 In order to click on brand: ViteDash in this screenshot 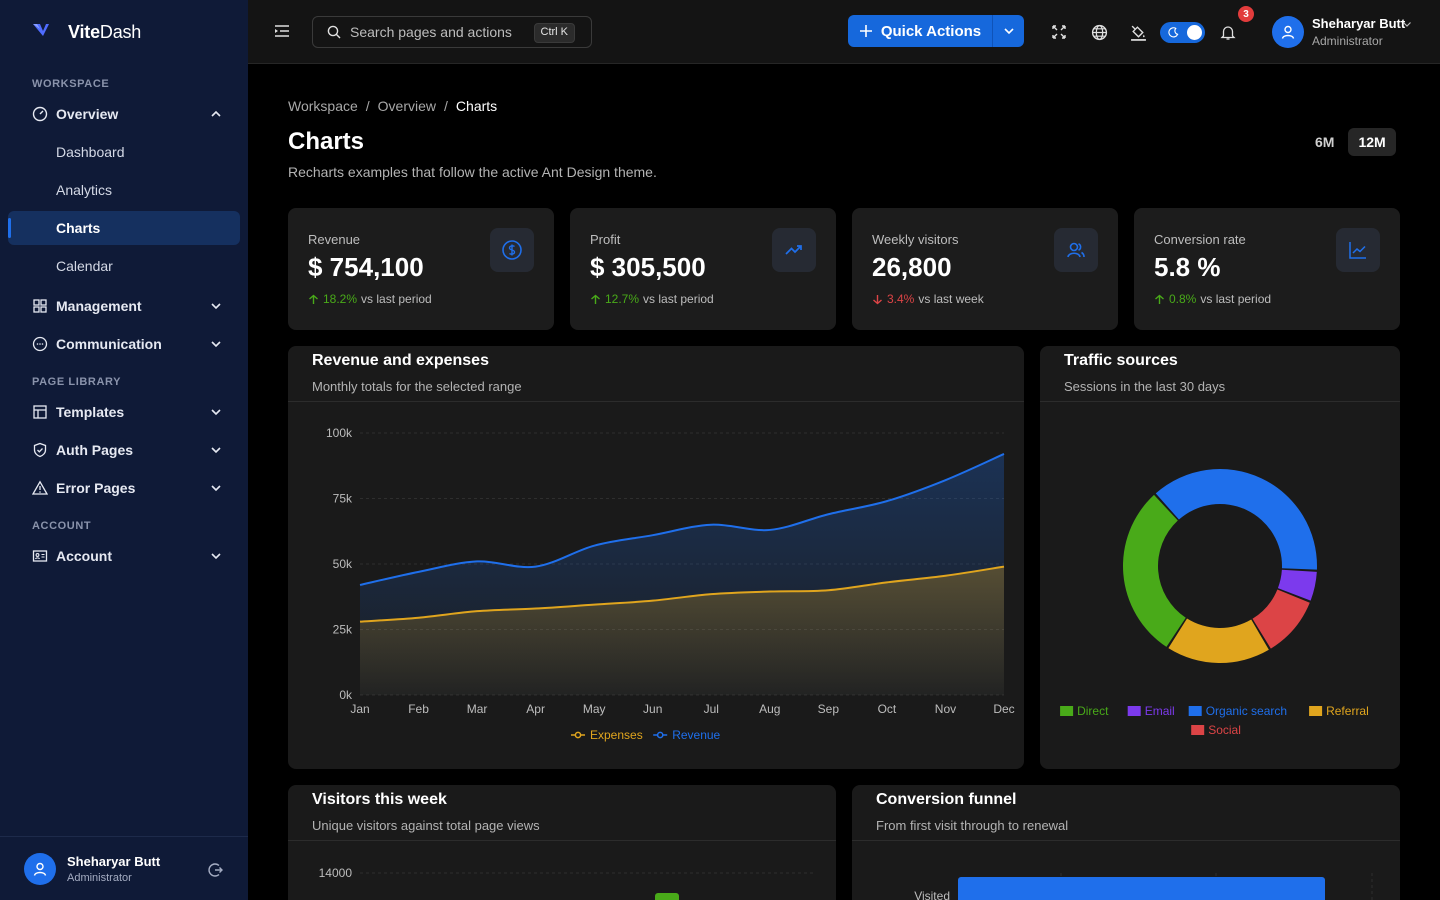, I will do `click(86, 32)`.